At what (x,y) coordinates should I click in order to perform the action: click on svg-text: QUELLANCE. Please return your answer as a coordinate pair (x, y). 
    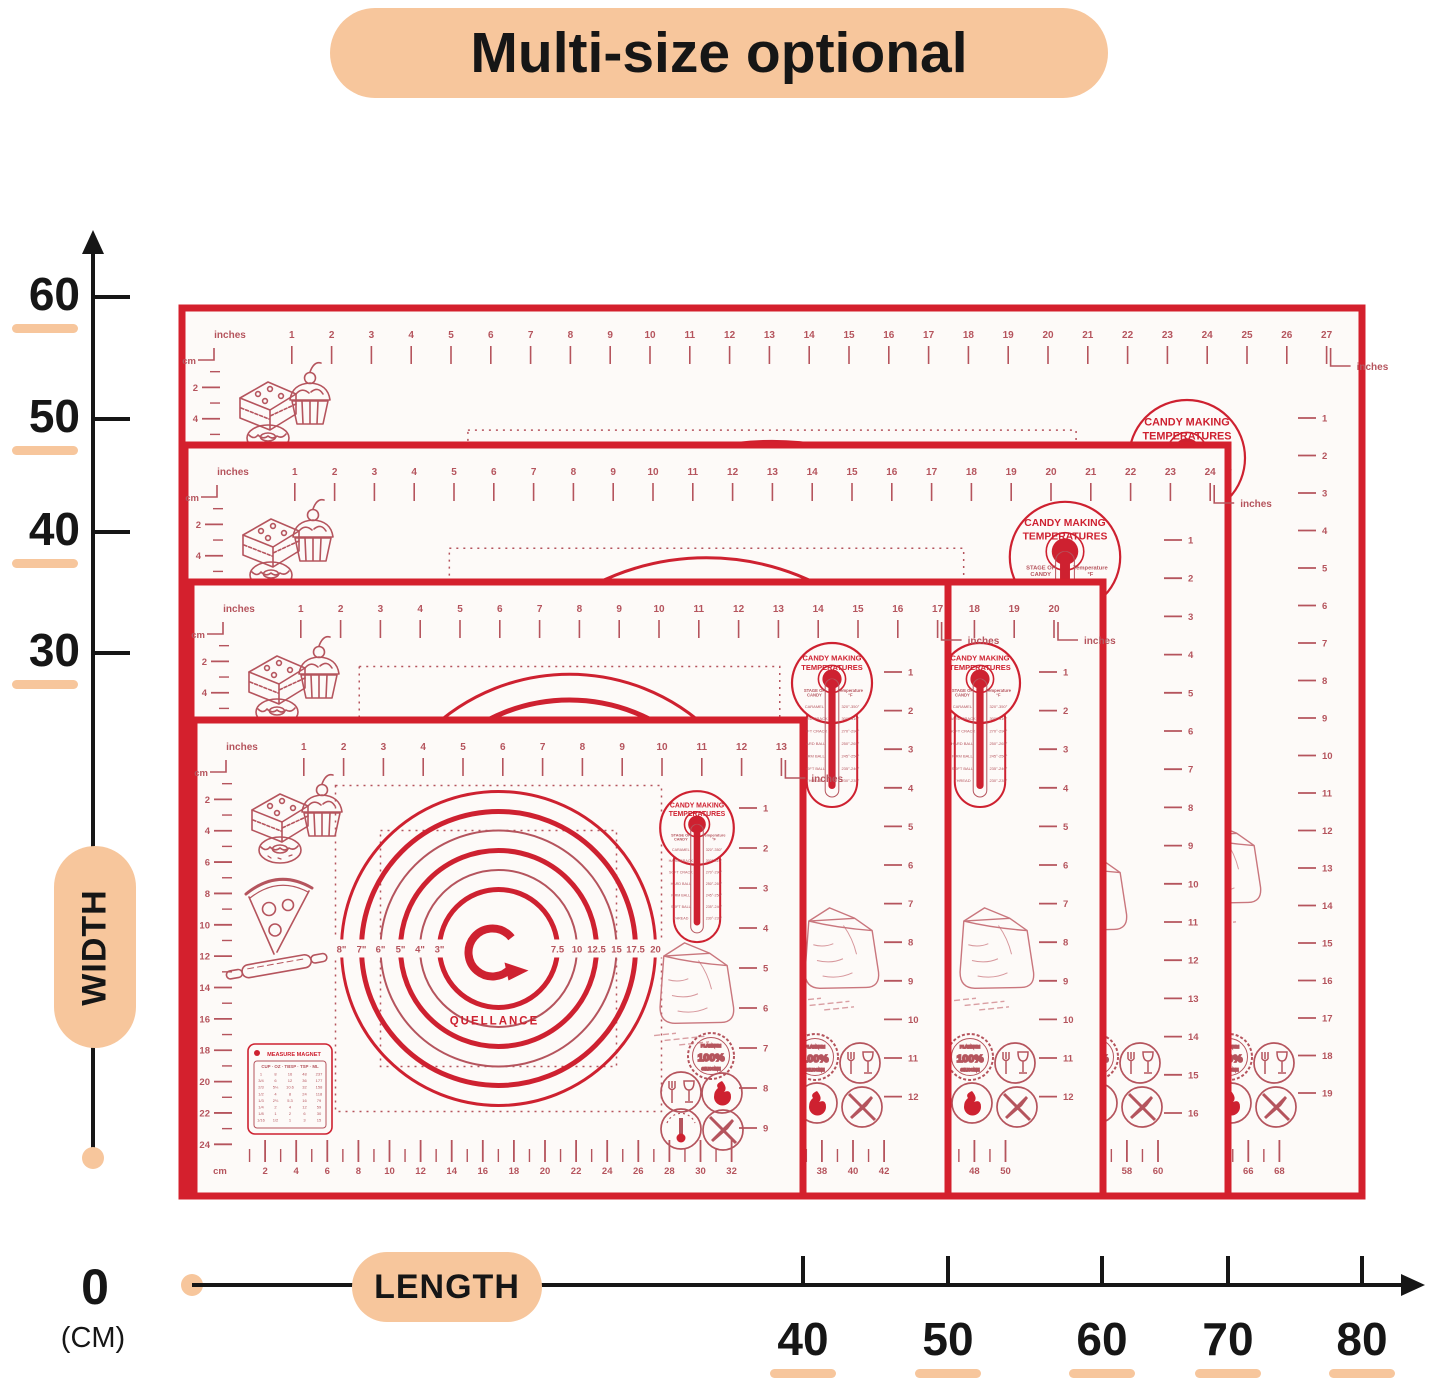
    Looking at the image, I should click on (495, 1021).